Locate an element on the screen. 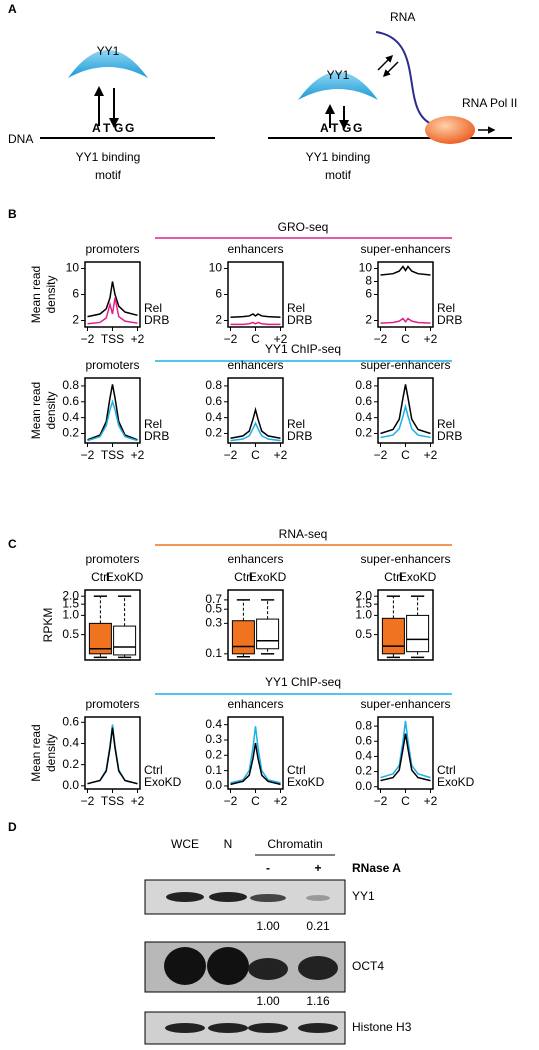 The height and width of the screenshot is (1050, 539). blot-label: YY1 is located at coordinates (363, 896).